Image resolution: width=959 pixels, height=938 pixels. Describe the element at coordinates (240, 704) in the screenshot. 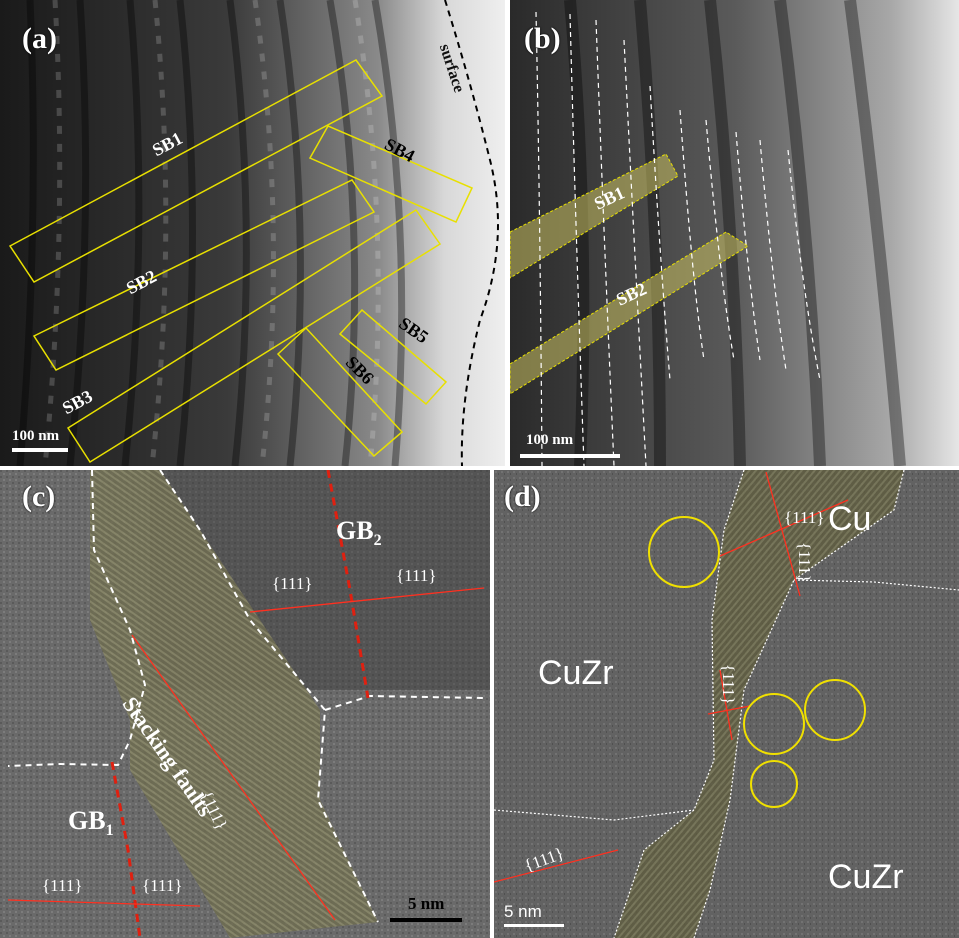

I see `gb-lines` at that location.